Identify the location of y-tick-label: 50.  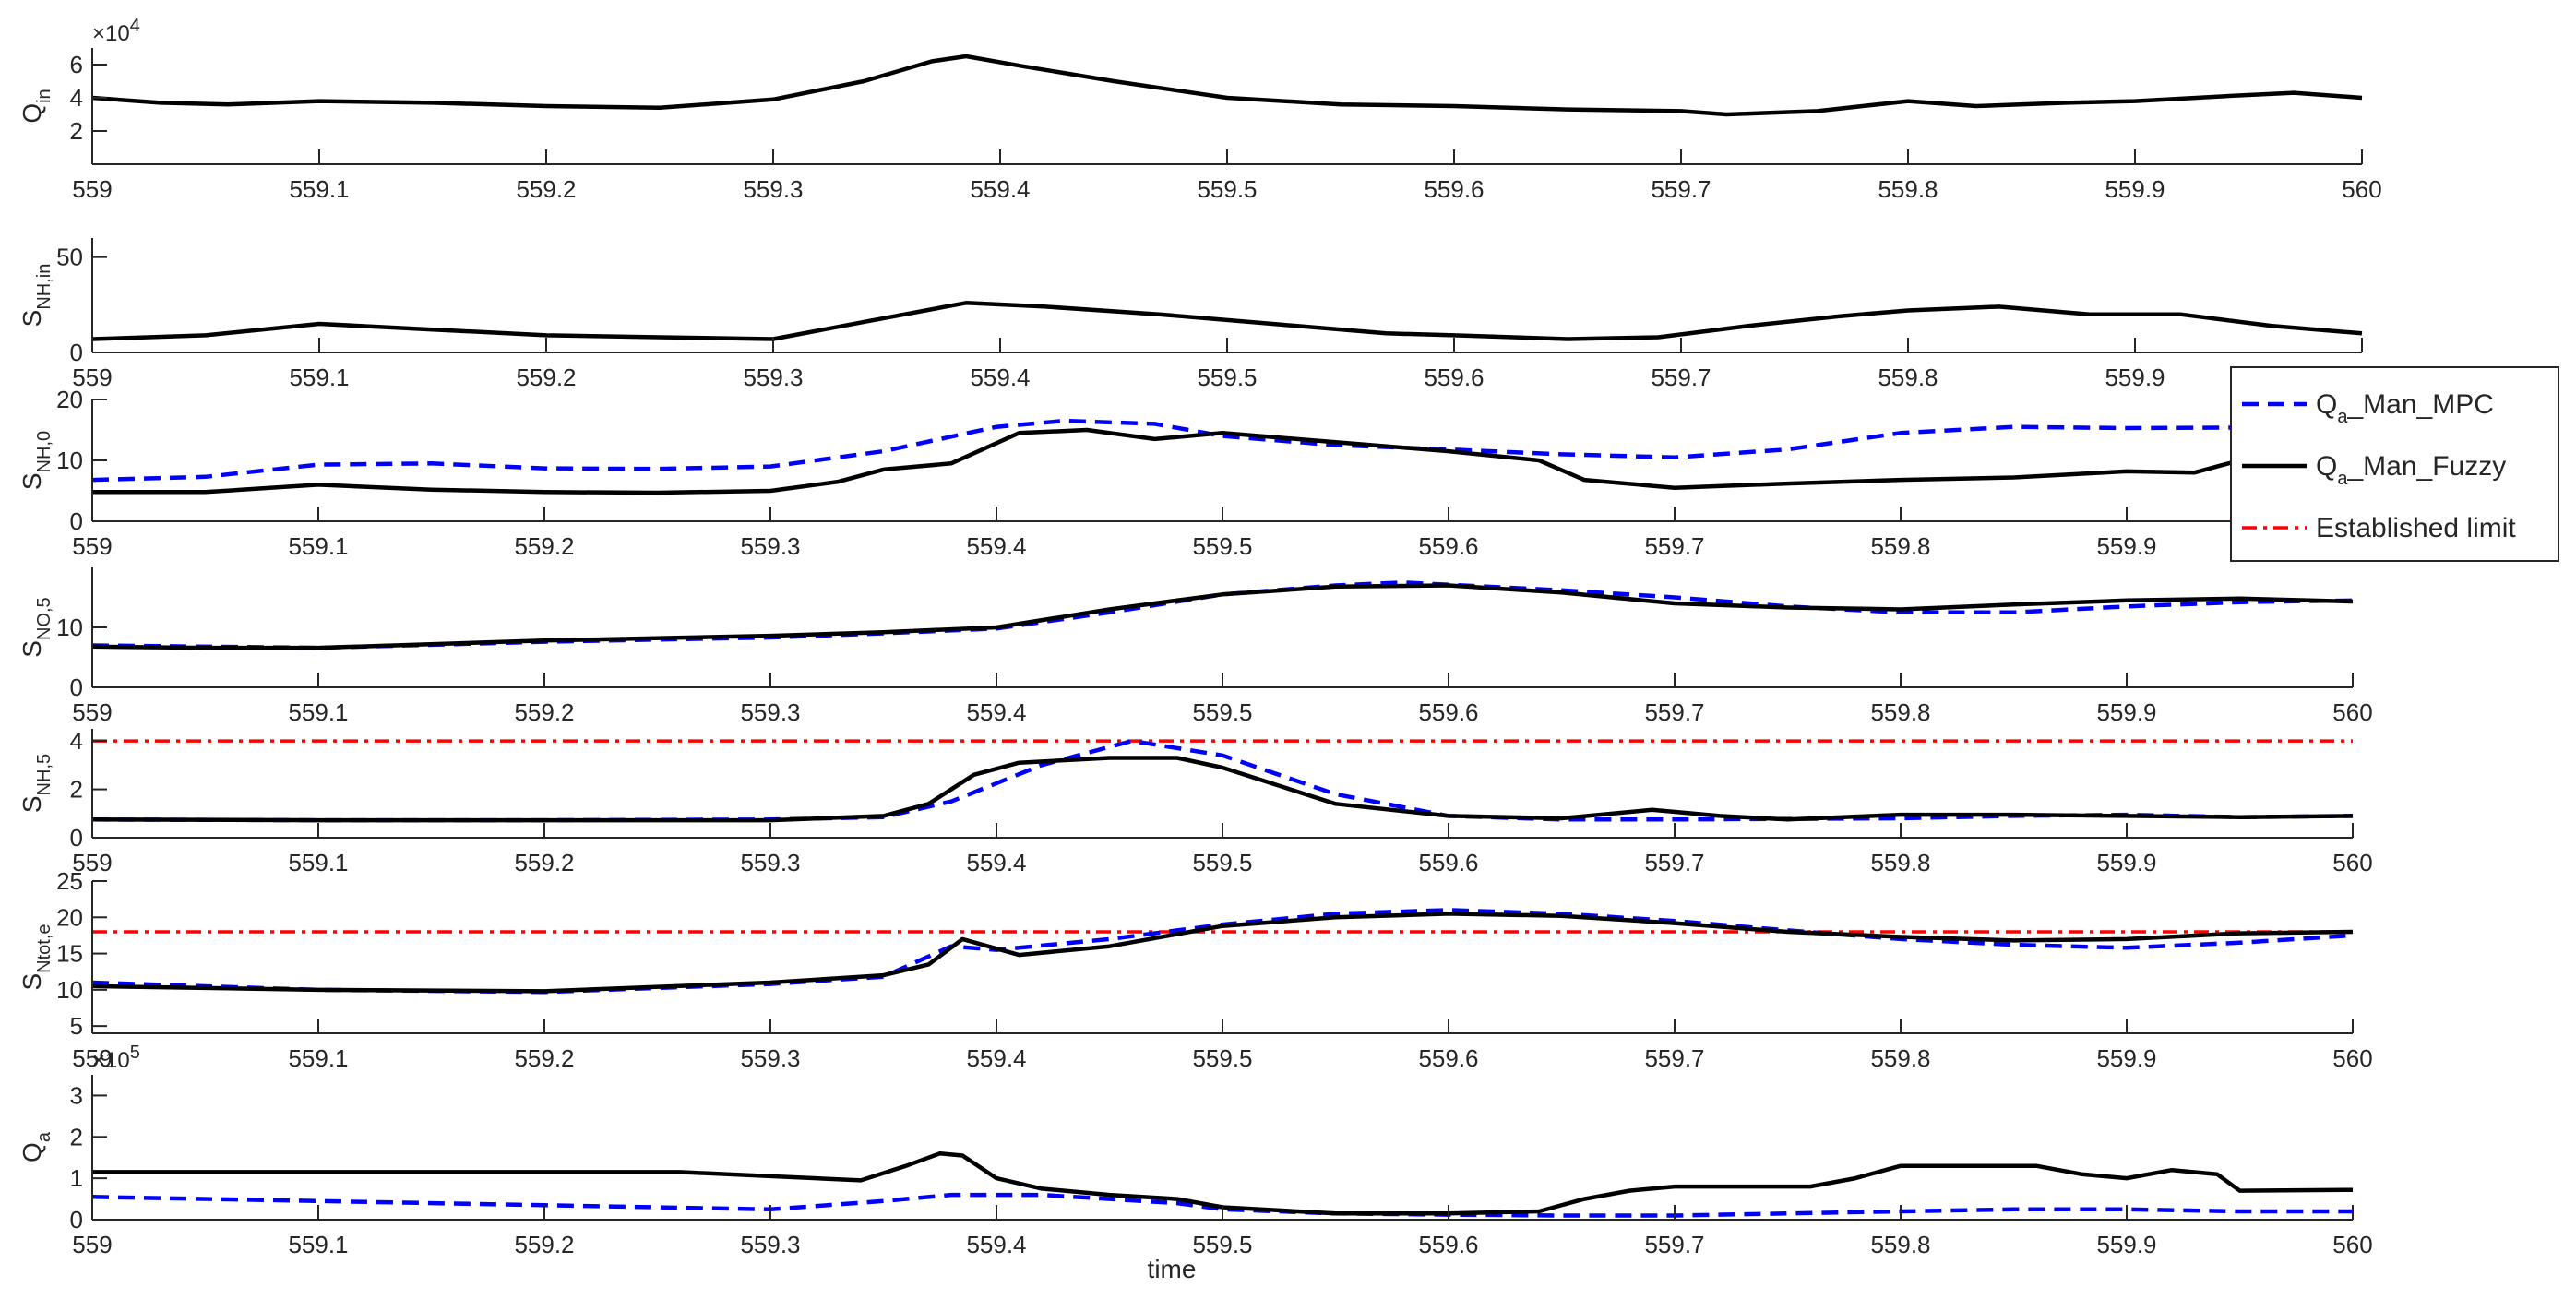
(69, 257).